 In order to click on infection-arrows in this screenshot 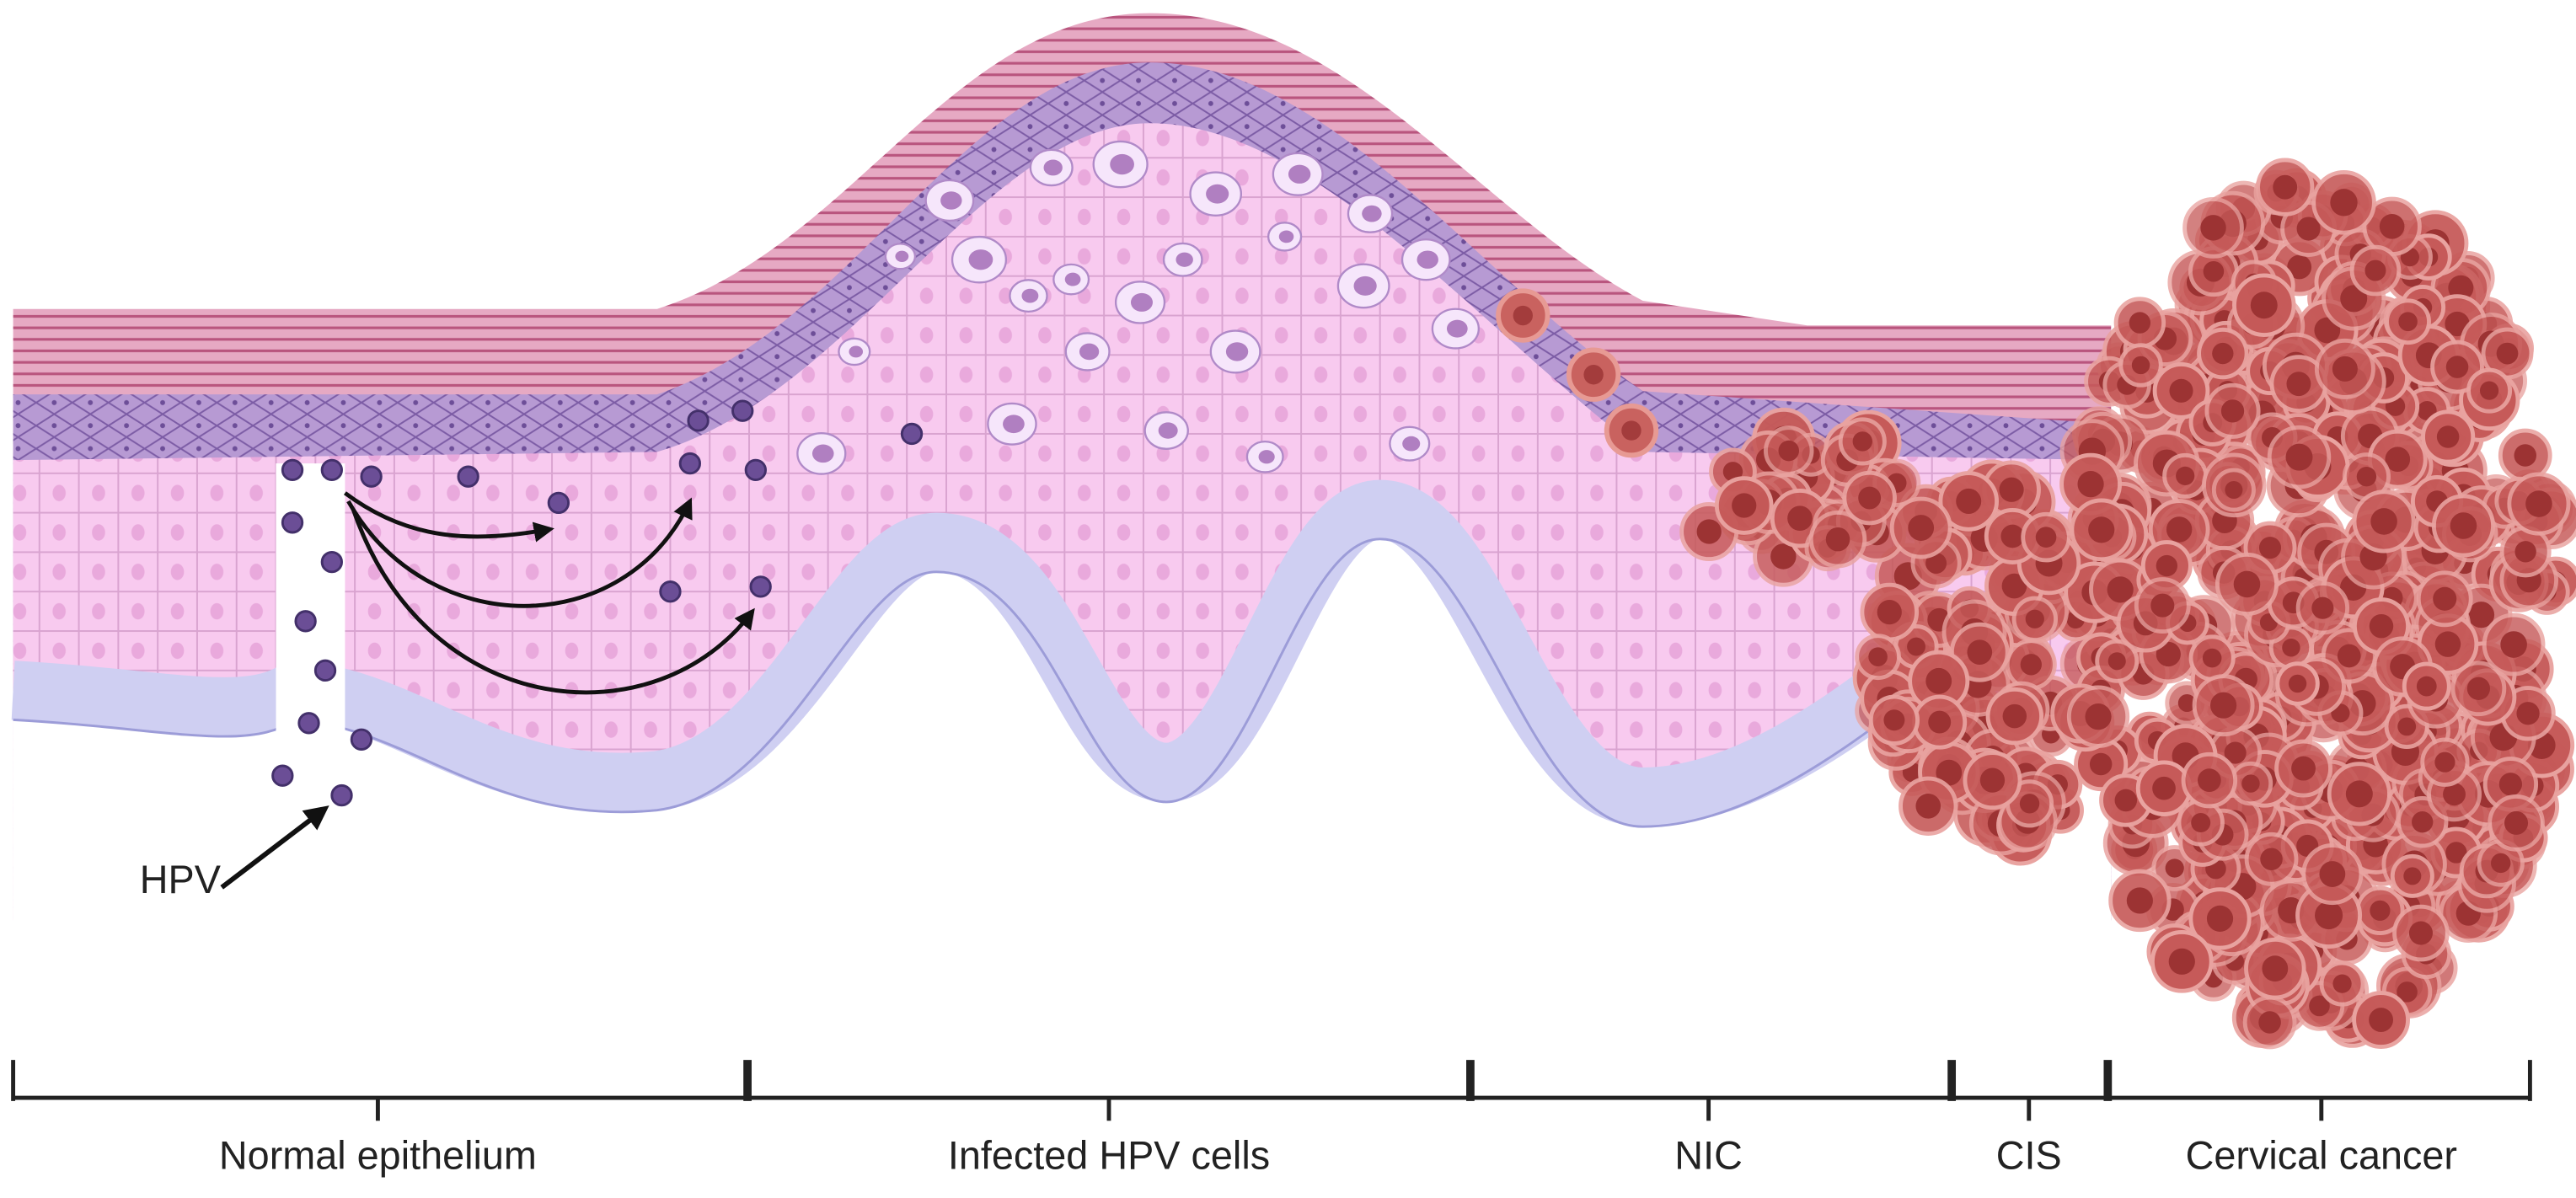, I will do `click(487, 690)`.